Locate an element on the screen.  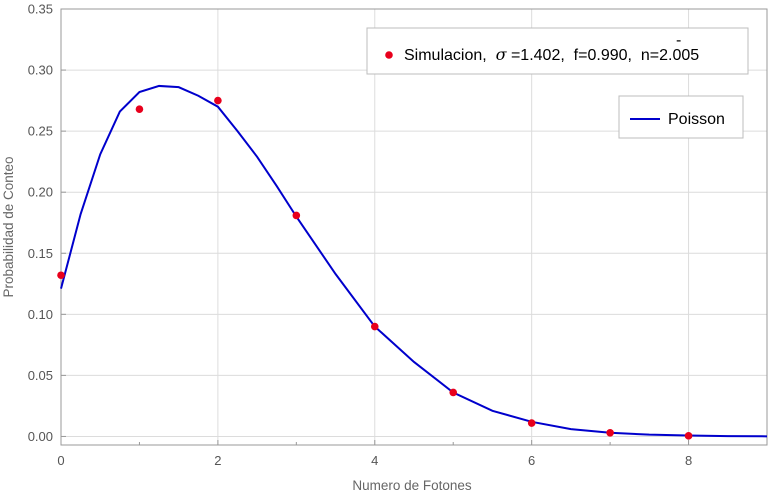
legend-simulation-box is located at coordinates (557, 51).